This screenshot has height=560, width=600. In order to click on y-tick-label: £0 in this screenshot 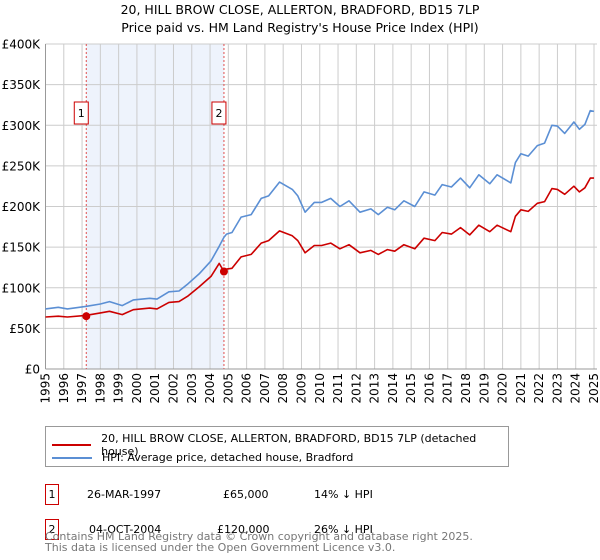, I will do `click(32, 370)`.